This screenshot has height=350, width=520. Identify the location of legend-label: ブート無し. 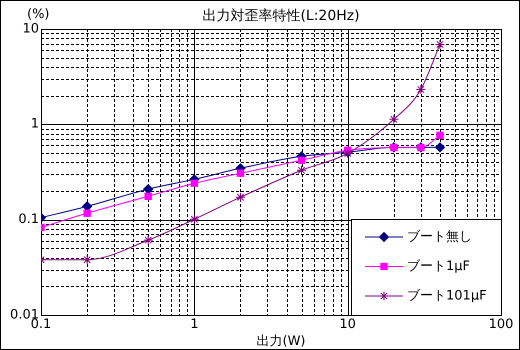
(439, 236).